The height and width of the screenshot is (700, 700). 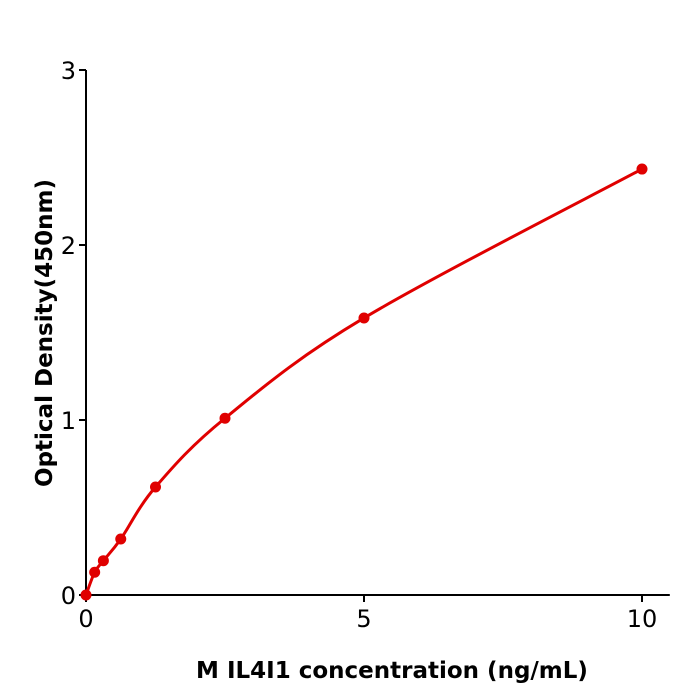 What do you see at coordinates (68, 71) in the screenshot?
I see `y-tick-label: 3` at bounding box center [68, 71].